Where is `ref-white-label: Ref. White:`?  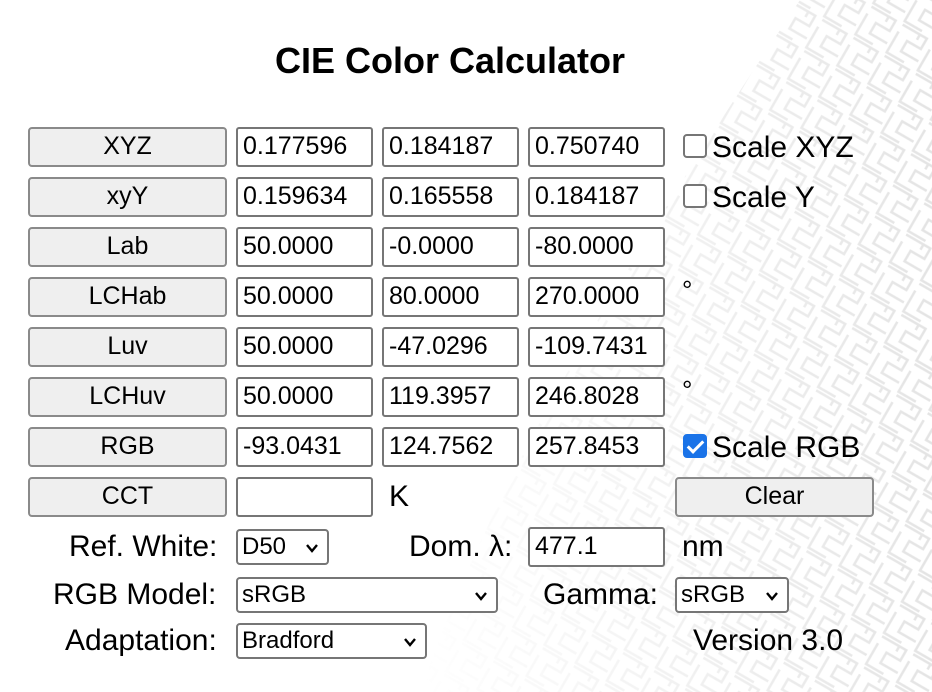 ref-white-label: Ref. White: is located at coordinates (143, 546).